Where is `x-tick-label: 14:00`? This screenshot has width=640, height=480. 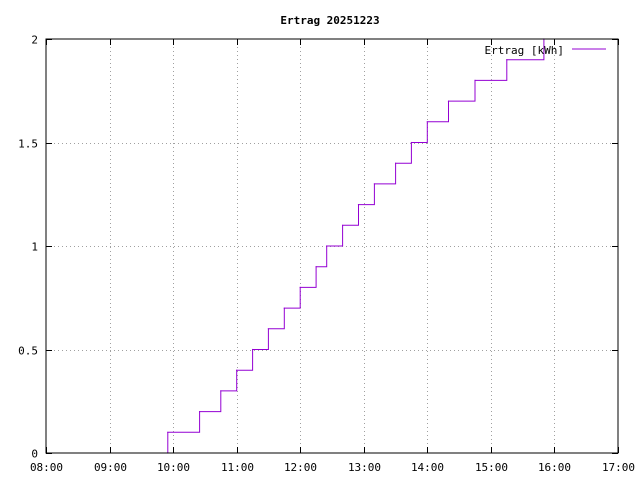 x-tick-label: 14:00 is located at coordinates (427, 467).